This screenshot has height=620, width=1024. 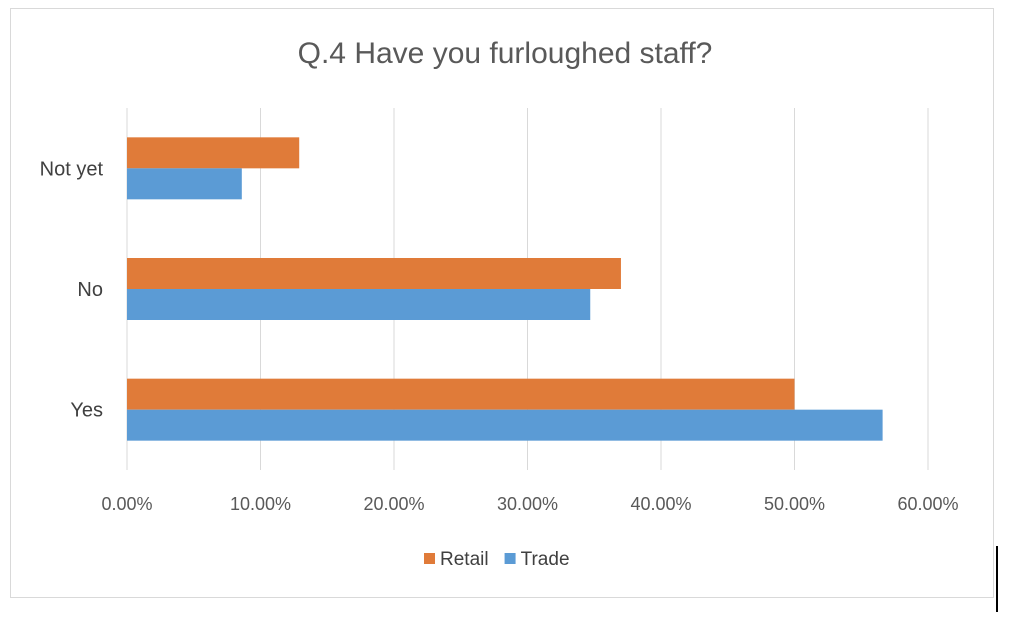 What do you see at coordinates (464, 559) in the screenshot?
I see `legend-label: Retail` at bounding box center [464, 559].